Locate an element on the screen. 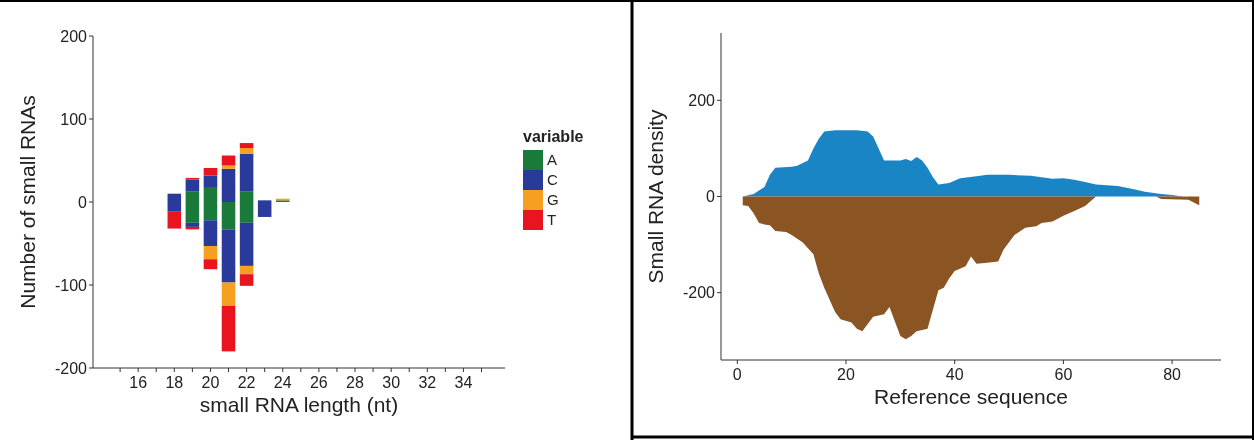  legend-label: A is located at coordinates (552, 160).